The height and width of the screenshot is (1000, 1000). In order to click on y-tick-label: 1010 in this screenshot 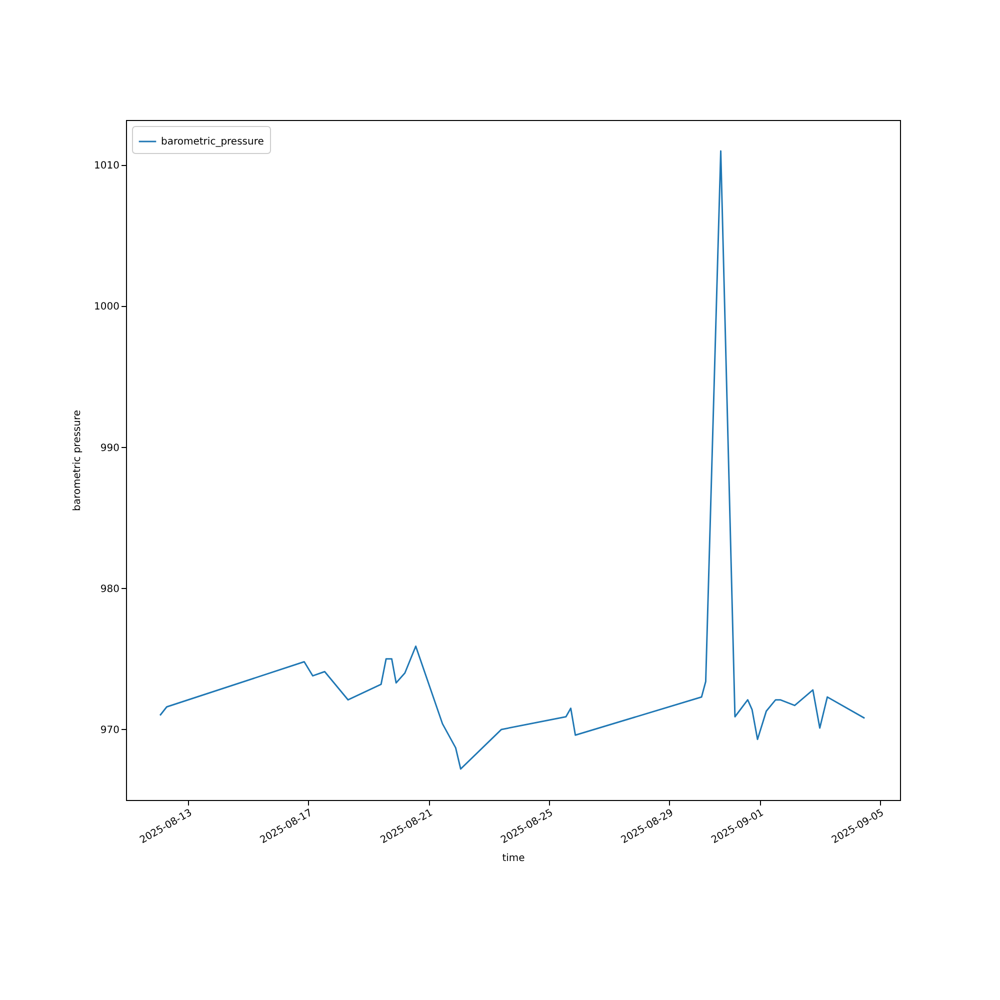, I will do `click(107, 166)`.